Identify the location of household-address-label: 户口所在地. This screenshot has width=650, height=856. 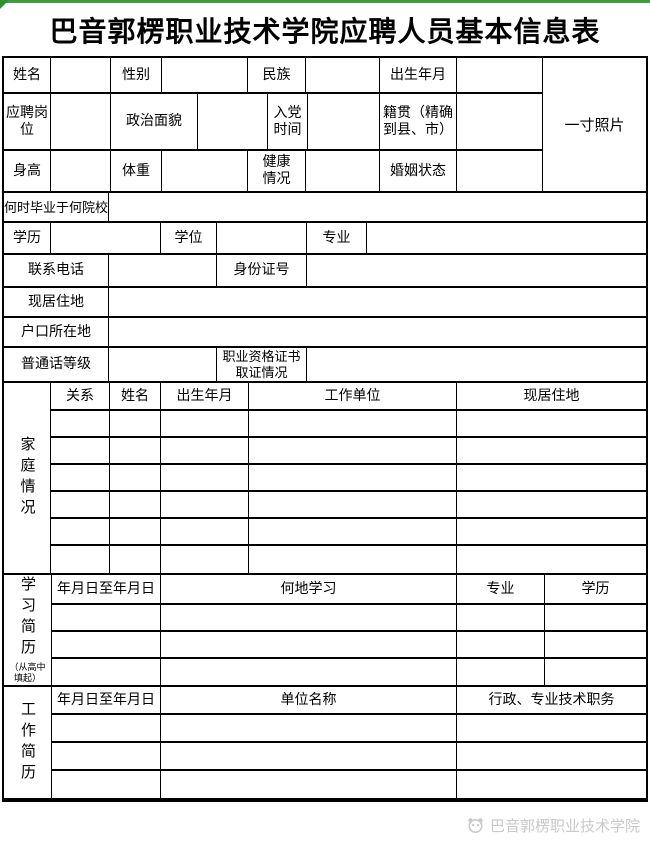
(56, 332).